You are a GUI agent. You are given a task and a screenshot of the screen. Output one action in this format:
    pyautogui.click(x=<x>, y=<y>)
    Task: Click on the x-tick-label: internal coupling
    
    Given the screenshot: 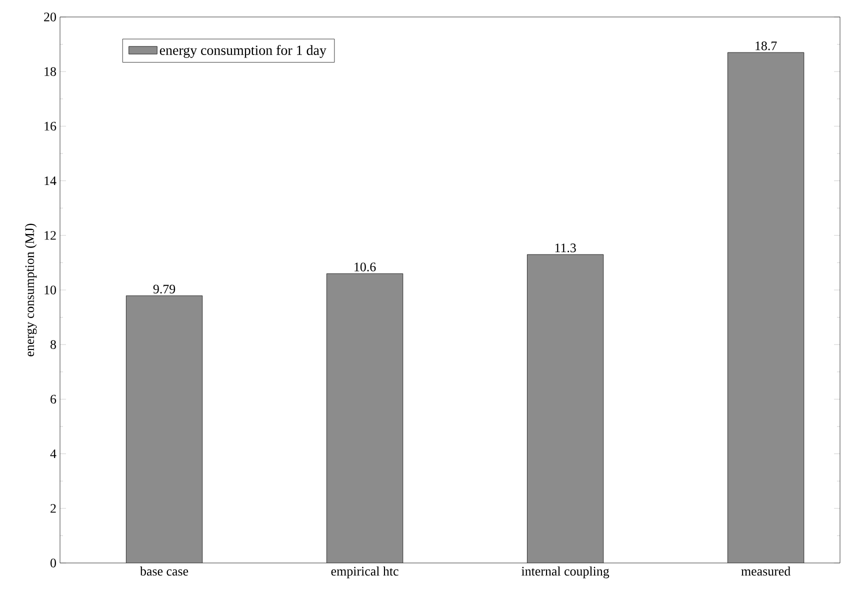 What is the action you would take?
    pyautogui.click(x=566, y=572)
    